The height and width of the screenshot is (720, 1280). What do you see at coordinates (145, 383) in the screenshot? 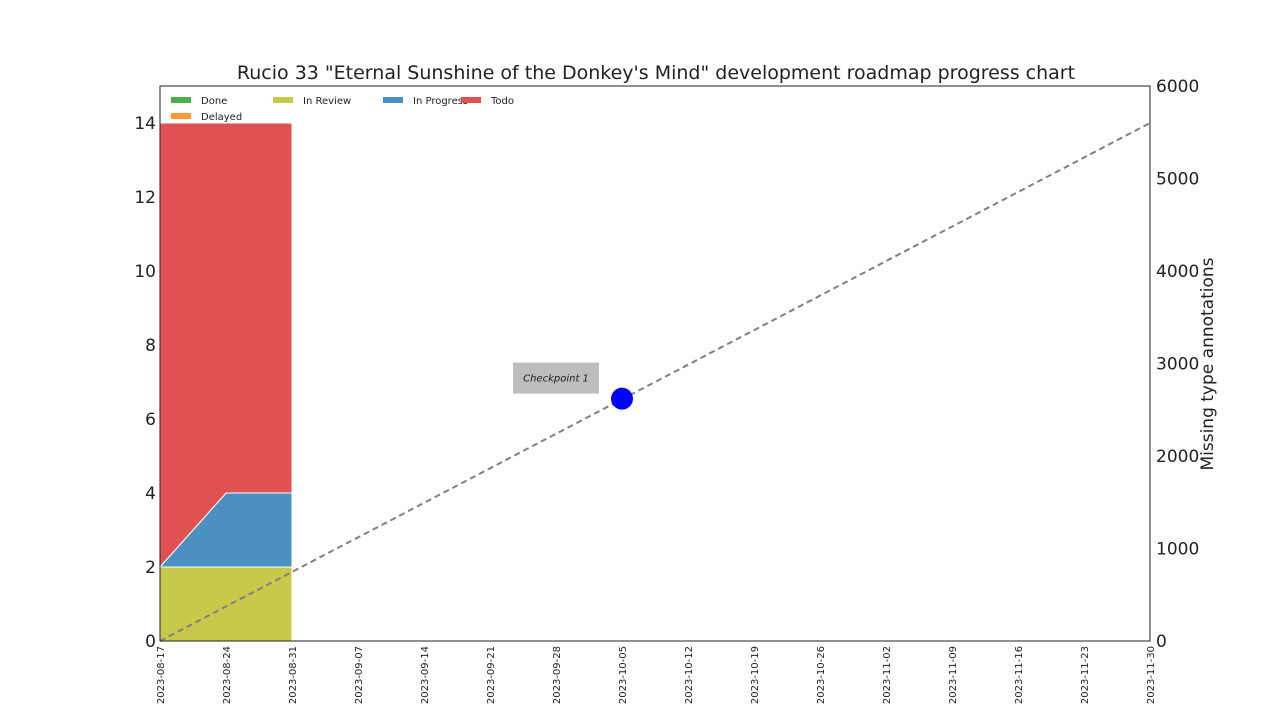
I see `y-axis-left: 0 2 4 6 8 10 12 14` at bounding box center [145, 383].